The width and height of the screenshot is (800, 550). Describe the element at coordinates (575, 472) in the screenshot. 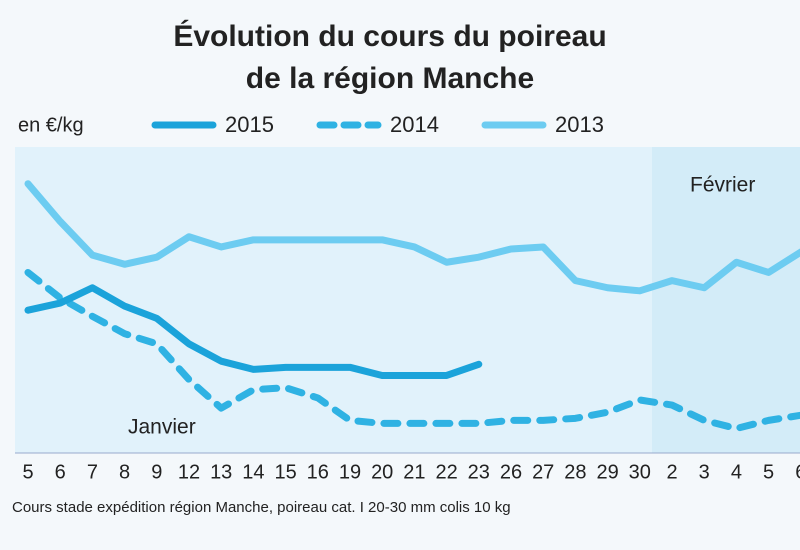

I see `x-tick-label: 28` at that location.